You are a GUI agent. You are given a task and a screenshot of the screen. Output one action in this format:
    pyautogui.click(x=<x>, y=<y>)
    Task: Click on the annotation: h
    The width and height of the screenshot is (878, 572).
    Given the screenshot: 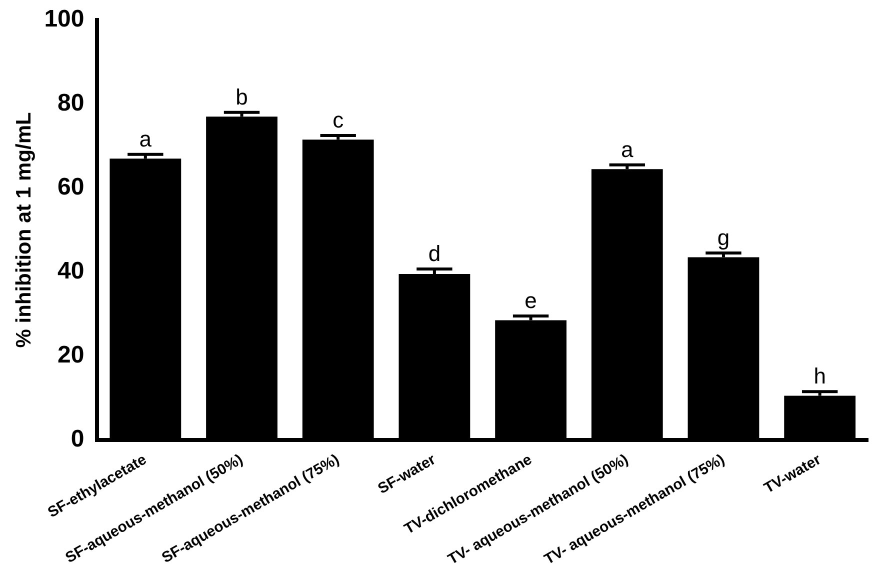 What is the action you would take?
    pyautogui.click(x=820, y=376)
    